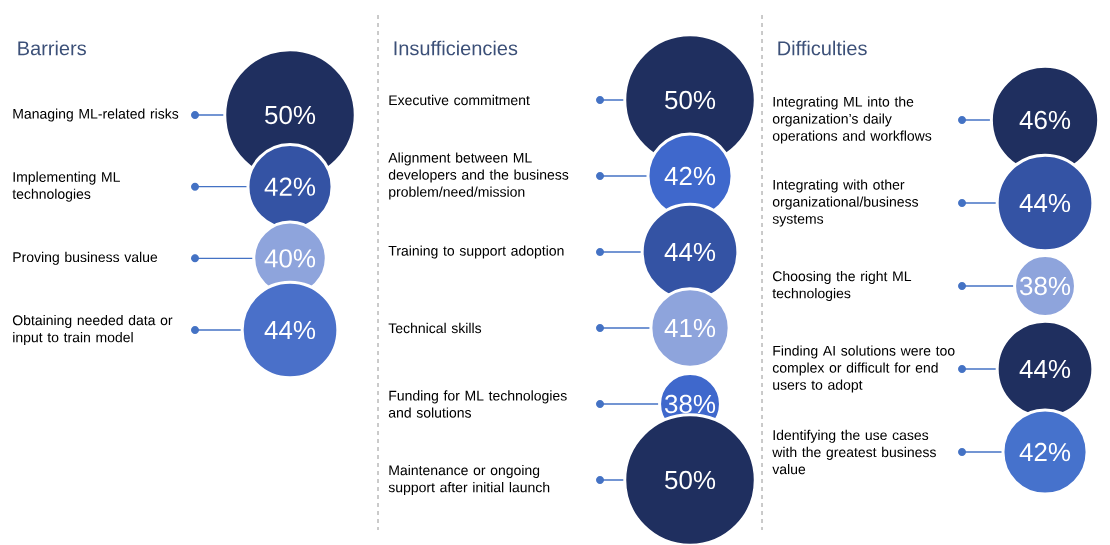 This screenshot has height=545, width=1110. I want to click on data-label: 41%, so click(690, 327).